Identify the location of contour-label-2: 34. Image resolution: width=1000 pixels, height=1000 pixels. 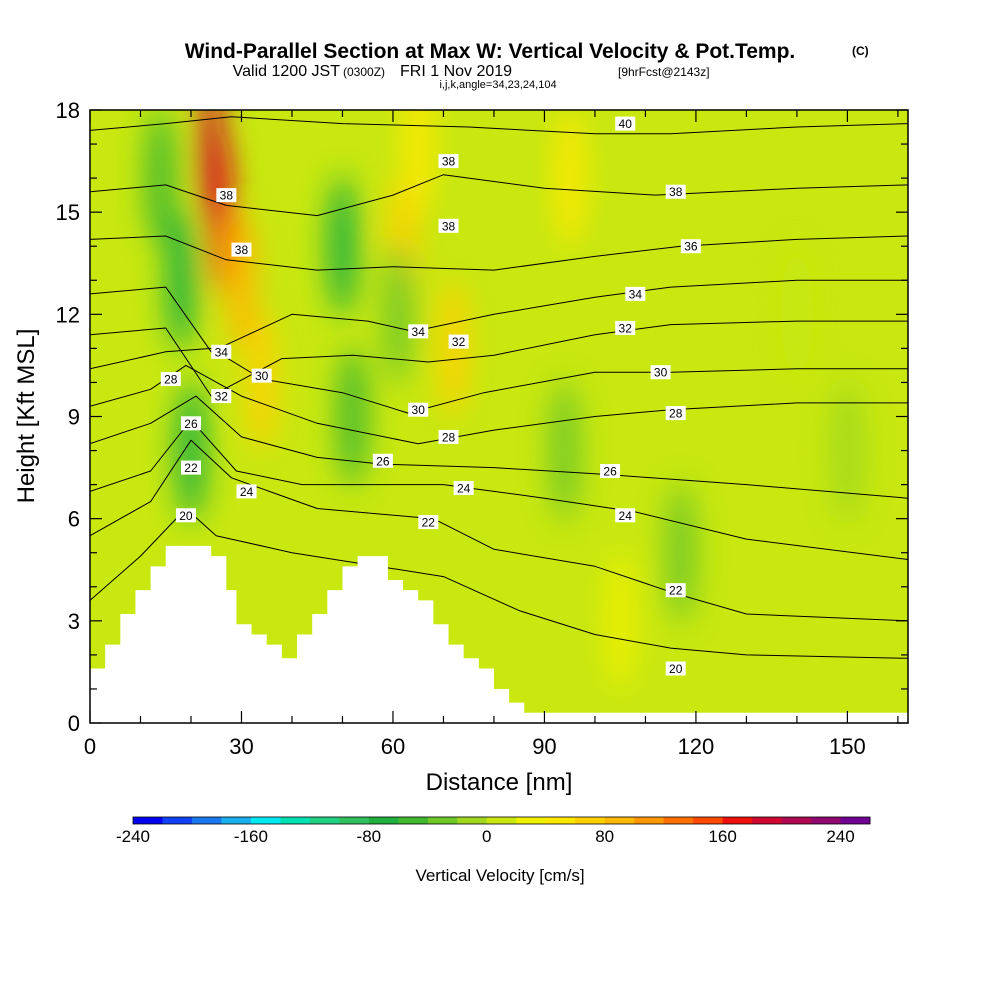
(221, 351).